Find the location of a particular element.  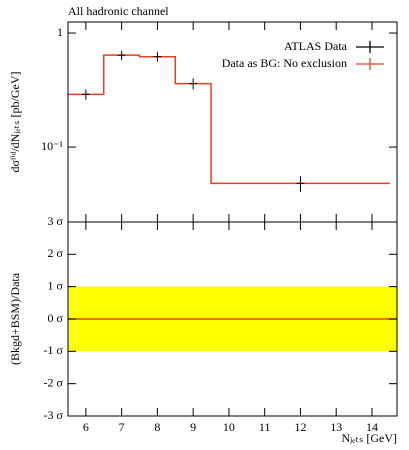

y-tick-label: 1 is located at coordinates (60, 32).